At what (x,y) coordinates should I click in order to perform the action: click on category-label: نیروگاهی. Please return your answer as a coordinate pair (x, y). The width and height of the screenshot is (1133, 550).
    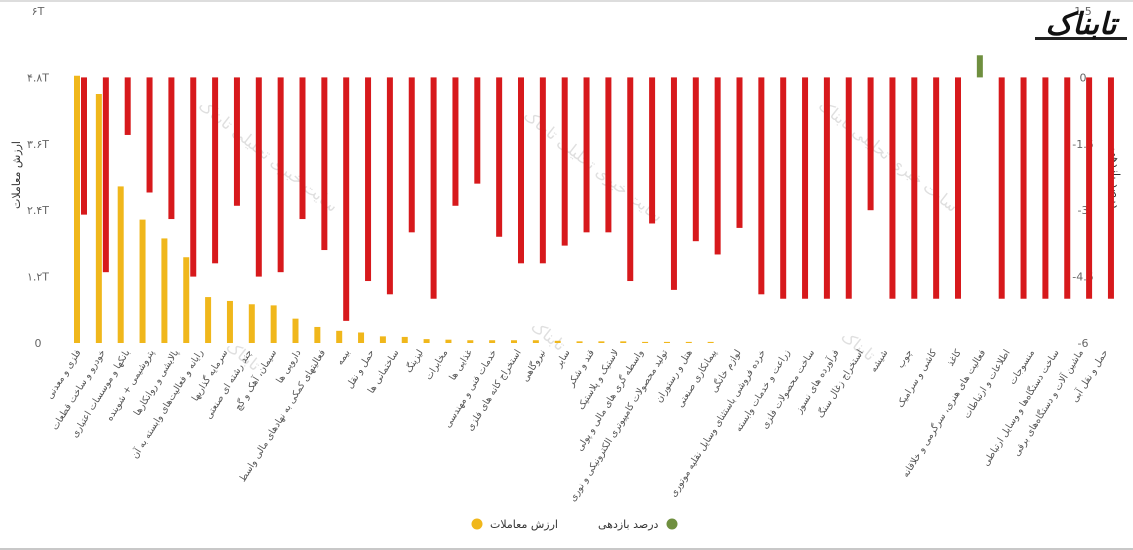
    Looking at the image, I should click on (533, 365).